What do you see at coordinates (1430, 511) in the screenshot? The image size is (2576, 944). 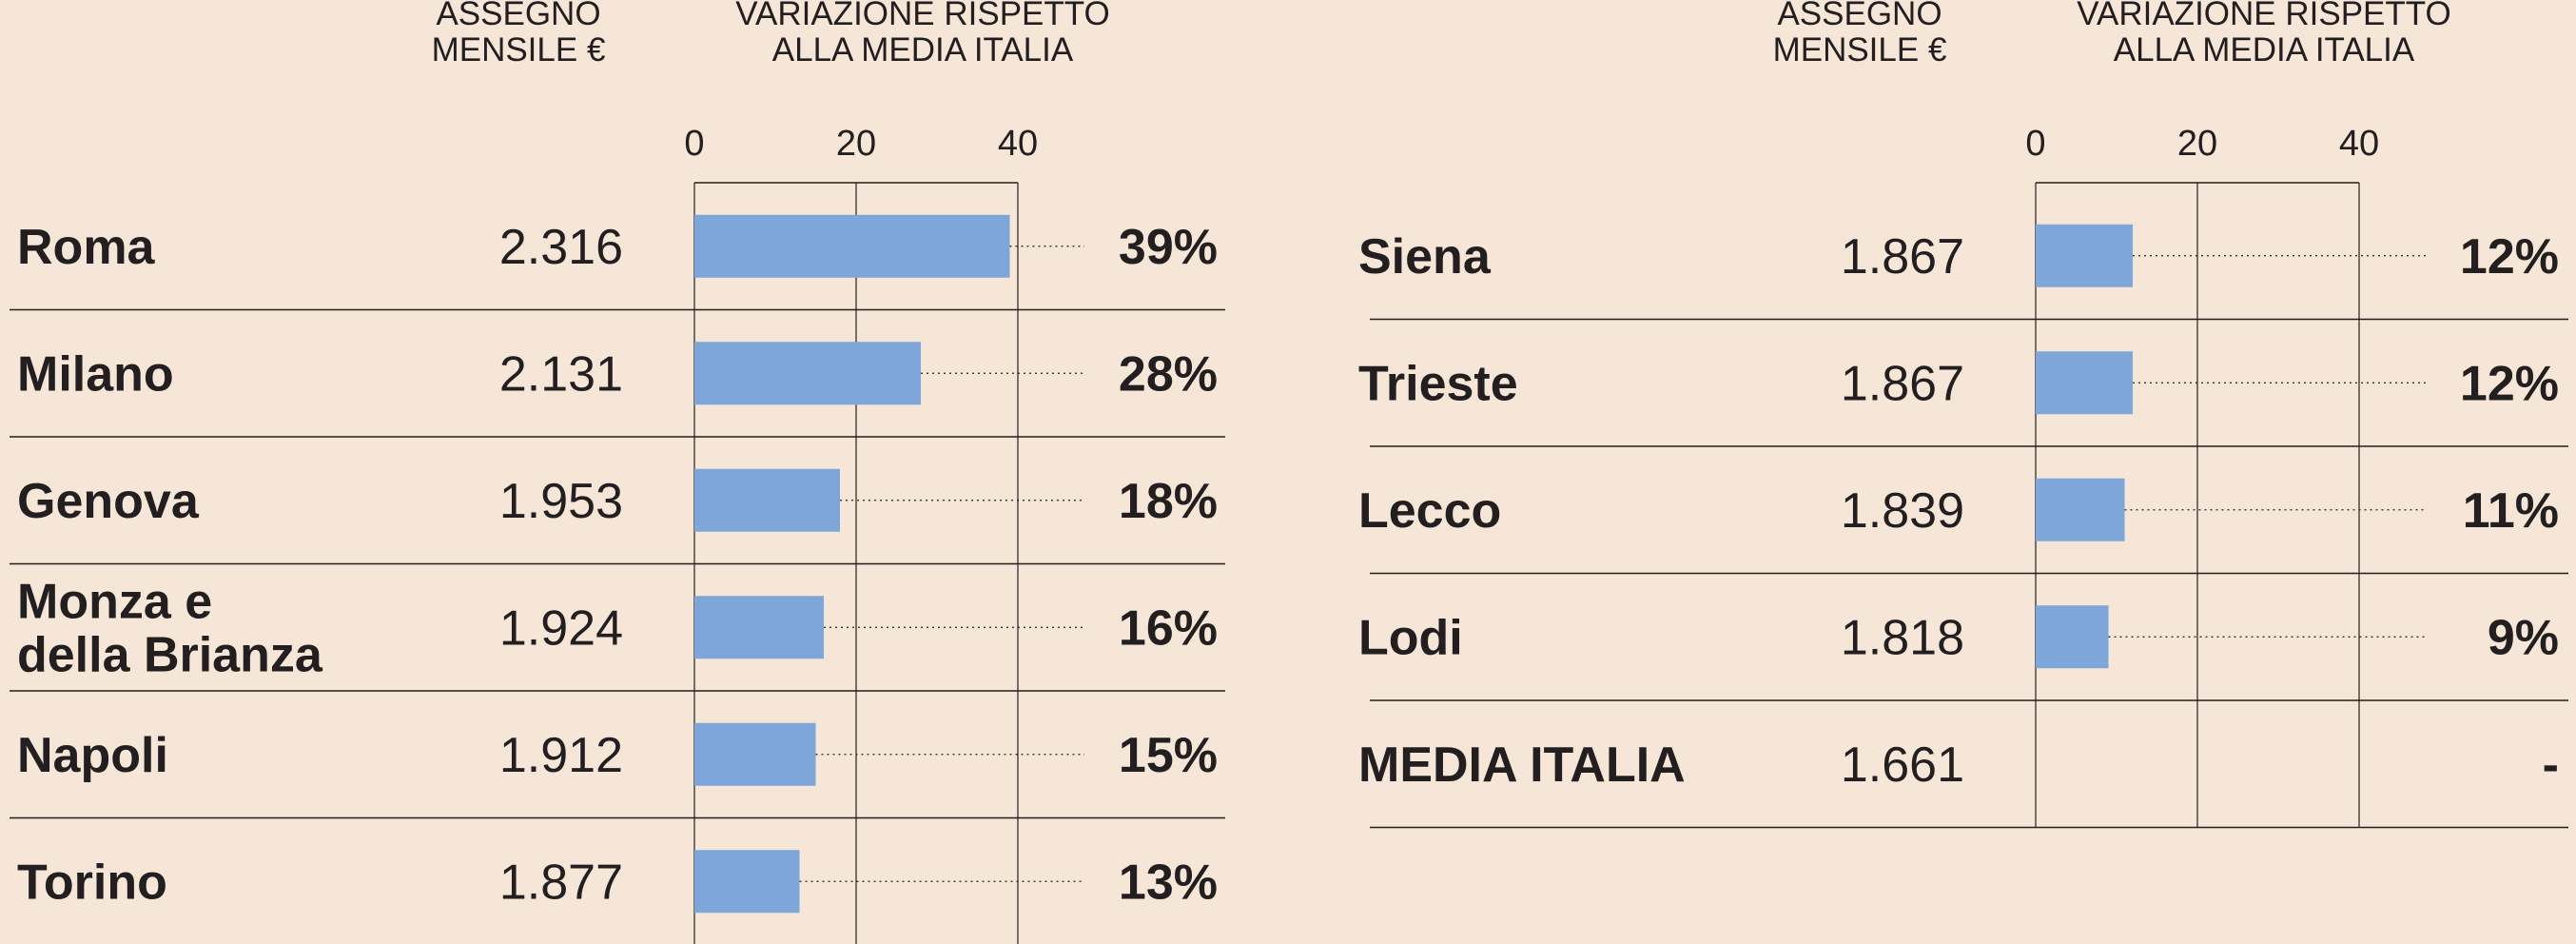 I see `city-label: Lecco` at bounding box center [1430, 511].